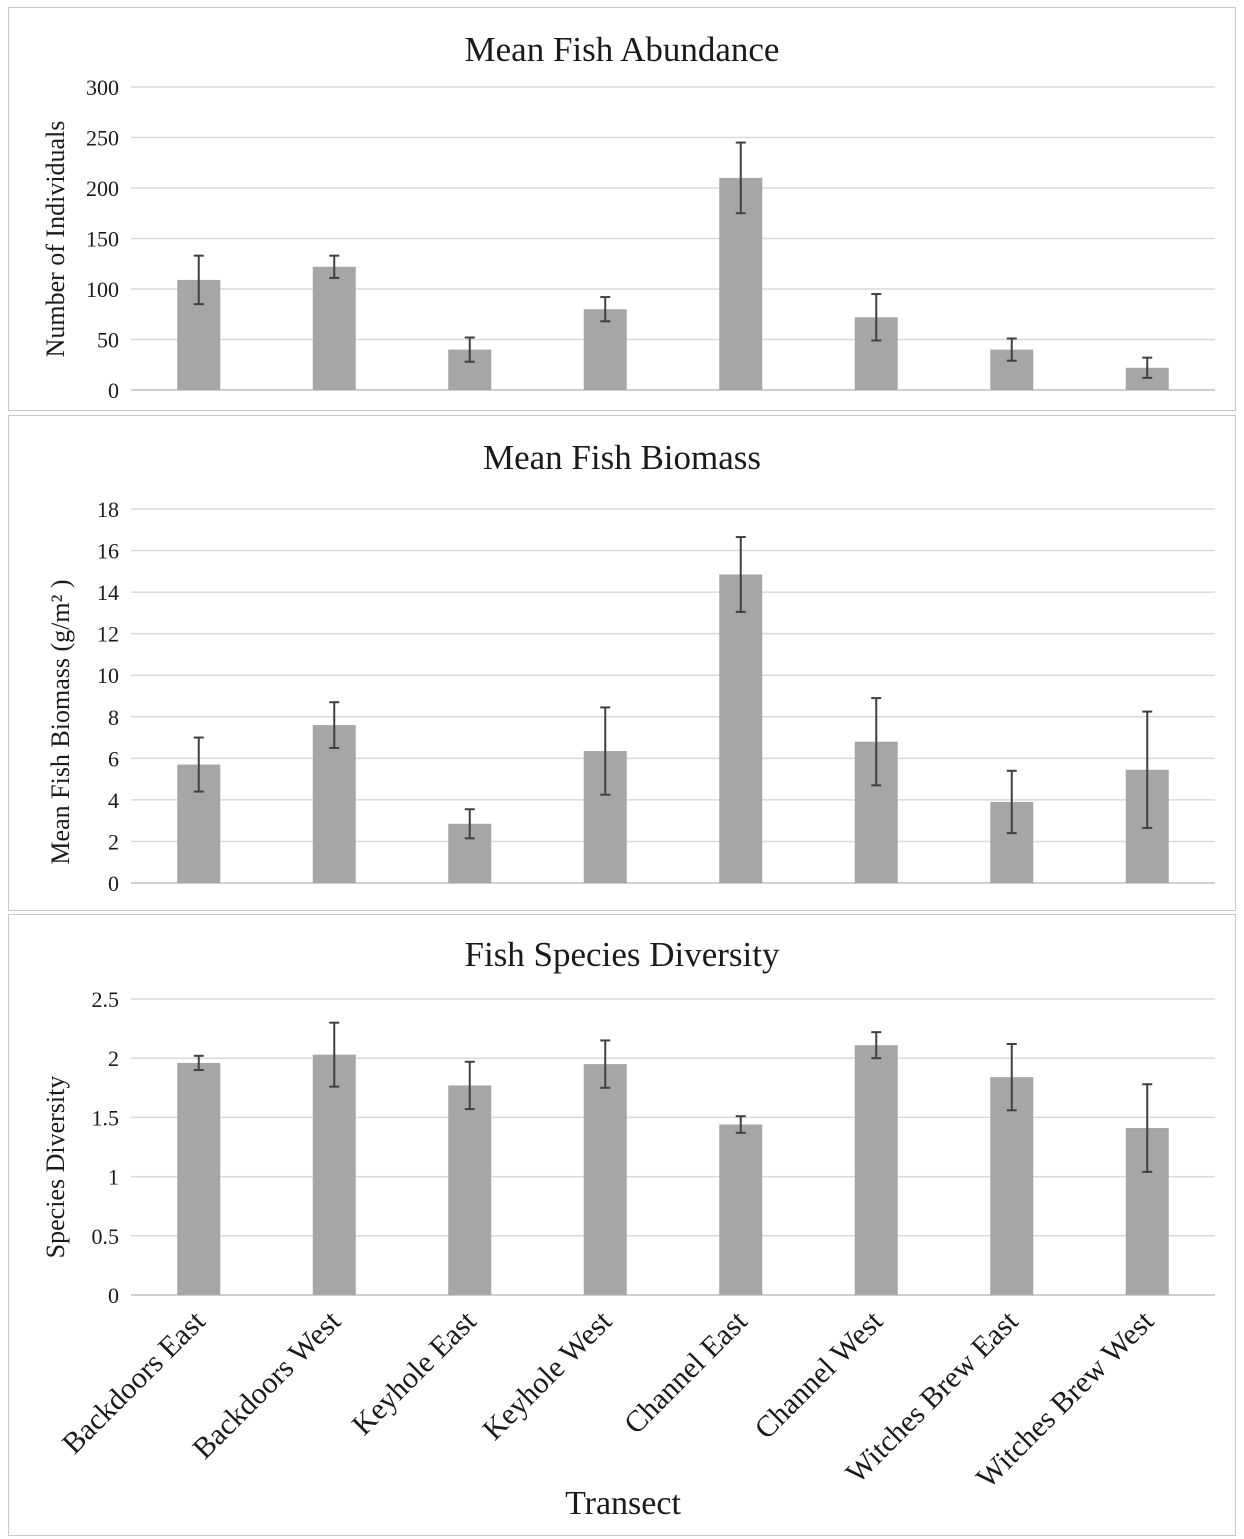  What do you see at coordinates (818, 1374) in the screenshot?
I see `x-tick-label: Channel West` at bounding box center [818, 1374].